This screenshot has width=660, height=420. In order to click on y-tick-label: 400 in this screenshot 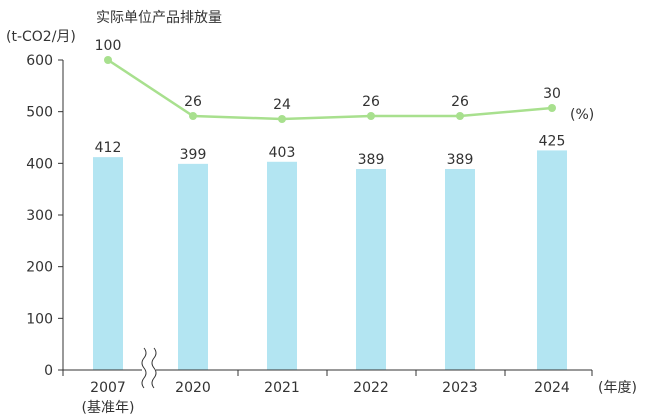, I will do `click(39, 164)`.